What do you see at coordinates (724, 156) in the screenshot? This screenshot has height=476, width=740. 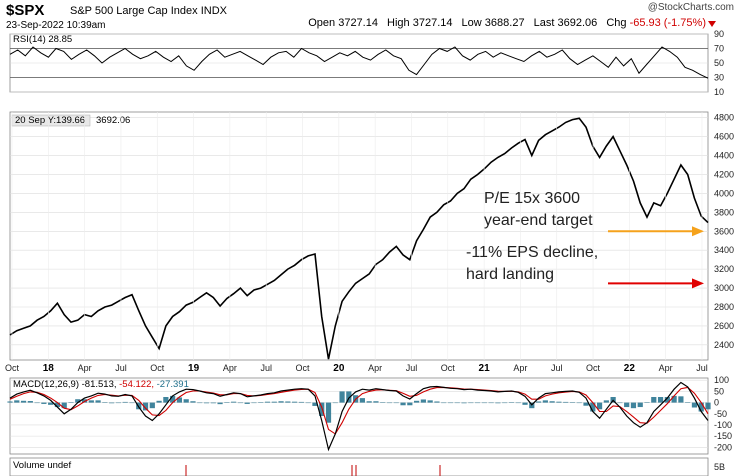 I see `price-tick-label: 4400` at bounding box center [724, 156].